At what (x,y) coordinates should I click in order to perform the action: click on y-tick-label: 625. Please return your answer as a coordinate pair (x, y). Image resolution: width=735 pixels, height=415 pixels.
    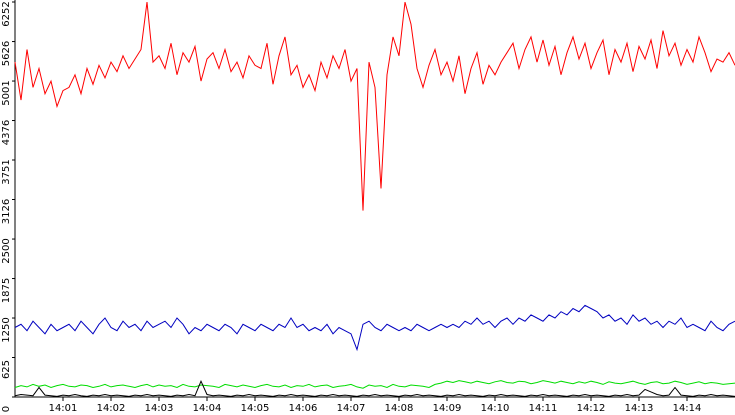
    Looking at the image, I should click on (6, 369).